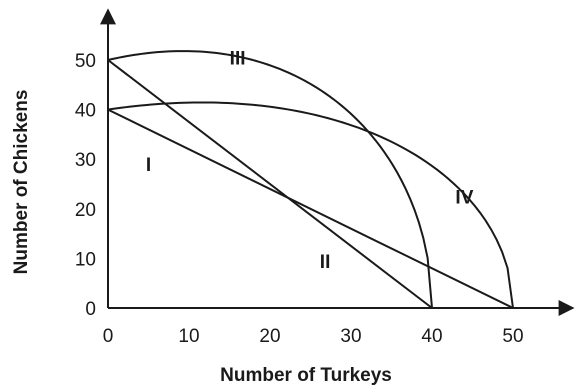 Image resolution: width=579 pixels, height=387 pixels. I want to click on y-tick-label: 20, so click(85, 210).